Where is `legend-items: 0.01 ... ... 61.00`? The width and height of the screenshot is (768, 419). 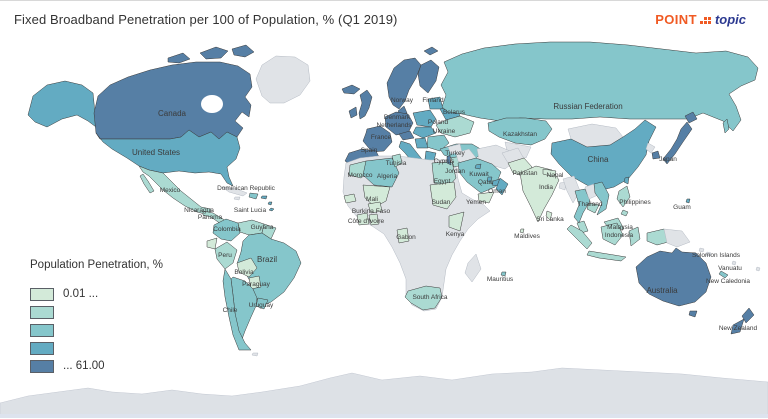 legend-items: 0.01 ... ... 61.00 is located at coordinates (96, 330).